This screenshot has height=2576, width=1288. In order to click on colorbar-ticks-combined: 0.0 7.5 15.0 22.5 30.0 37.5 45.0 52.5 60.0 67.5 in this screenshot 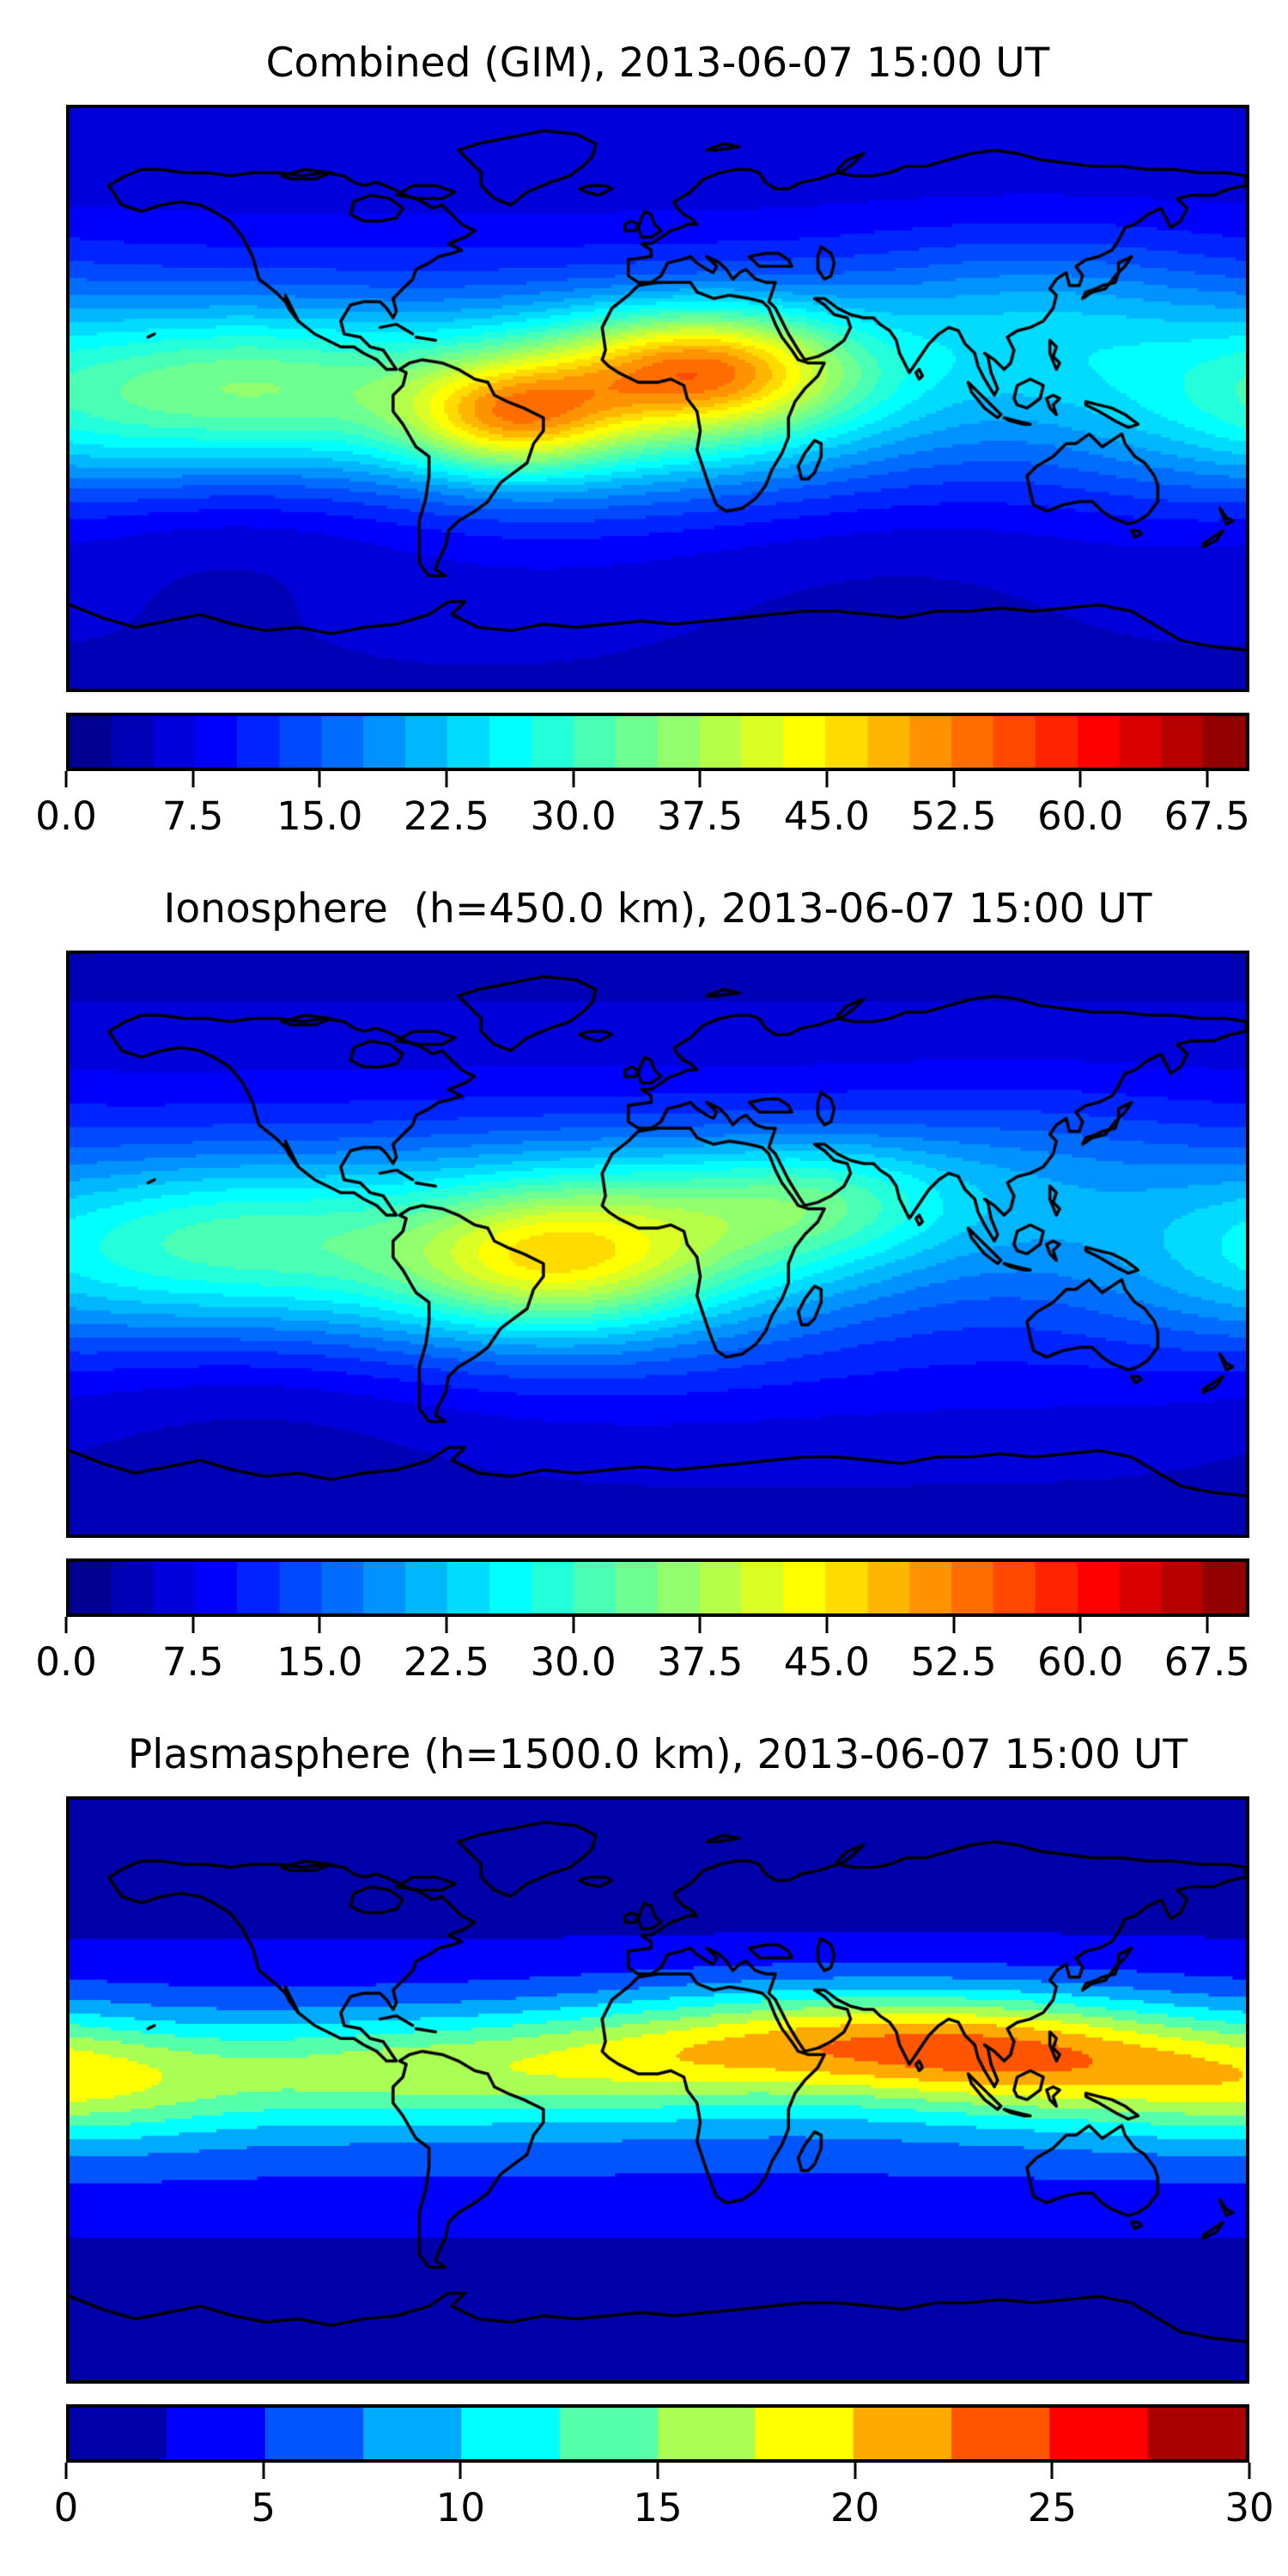, I will do `click(642, 821)`.